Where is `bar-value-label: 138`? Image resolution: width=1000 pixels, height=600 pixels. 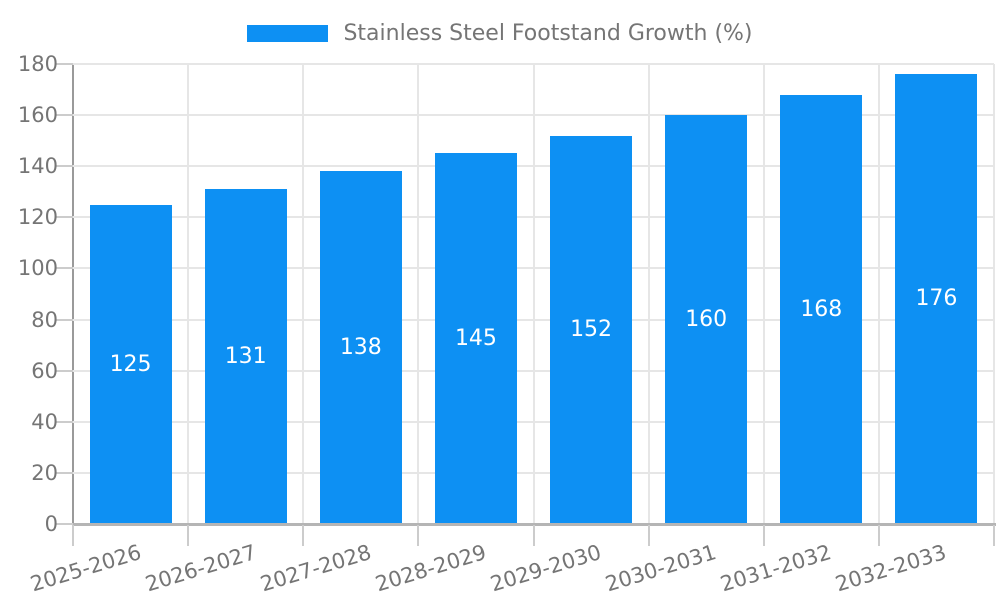 bar-value-label: 138 is located at coordinates (360, 347).